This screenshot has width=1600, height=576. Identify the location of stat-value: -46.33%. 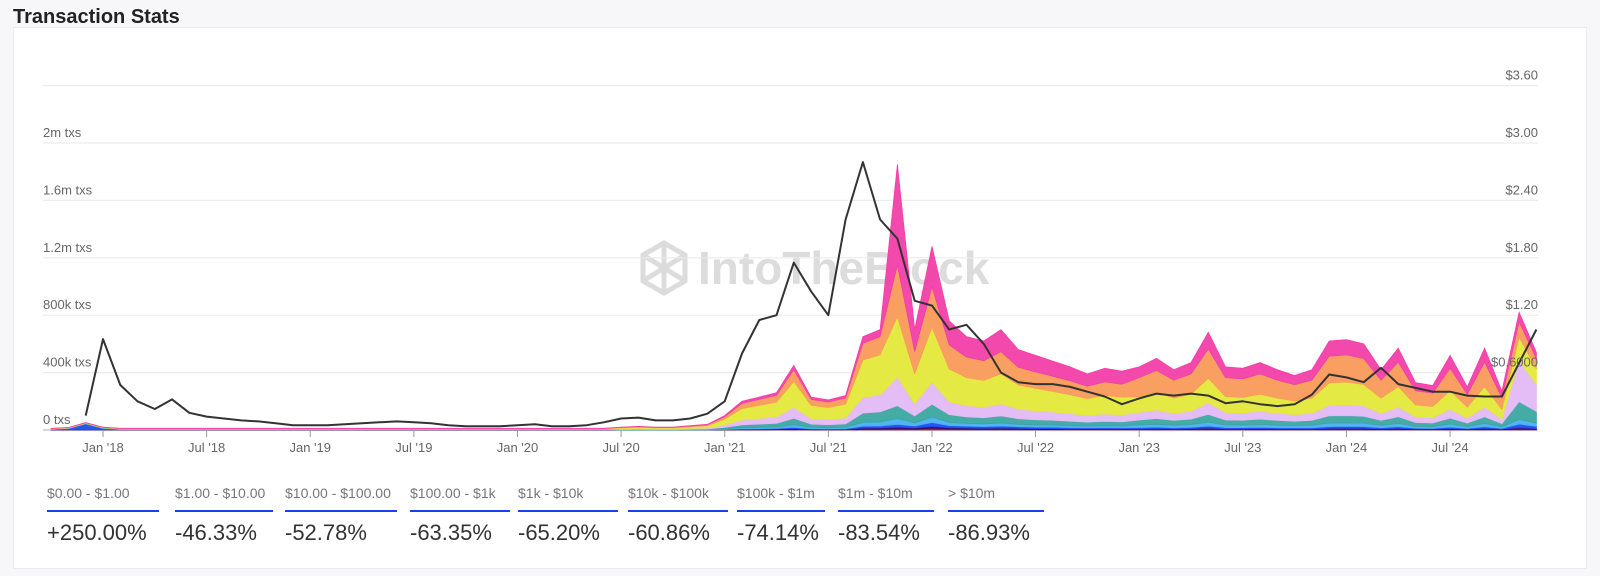
(216, 532).